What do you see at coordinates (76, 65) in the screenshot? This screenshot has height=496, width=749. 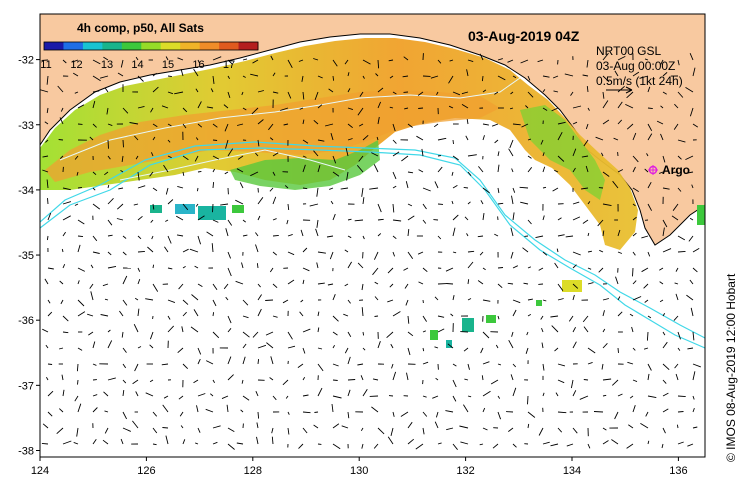 I see `colorbar-tick-label: 12` at bounding box center [76, 65].